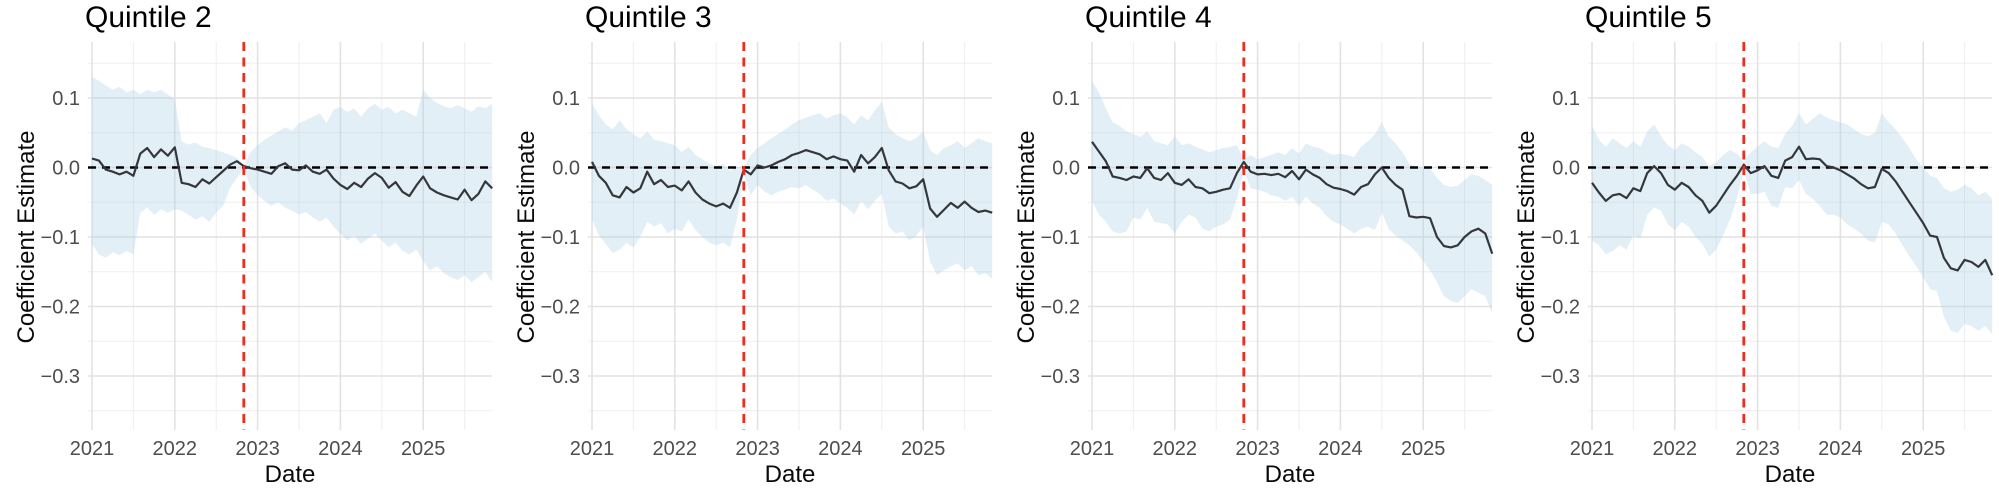 The height and width of the screenshot is (500, 1999). What do you see at coordinates (148, 17) in the screenshot?
I see `panel-title: Quintile 2` at bounding box center [148, 17].